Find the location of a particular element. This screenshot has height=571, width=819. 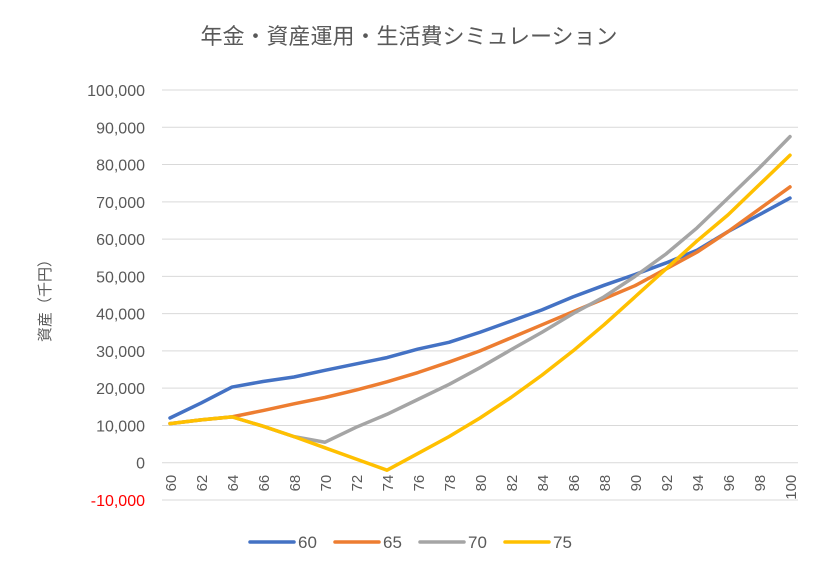

y-tick-label: 80,000 is located at coordinates (120, 166).